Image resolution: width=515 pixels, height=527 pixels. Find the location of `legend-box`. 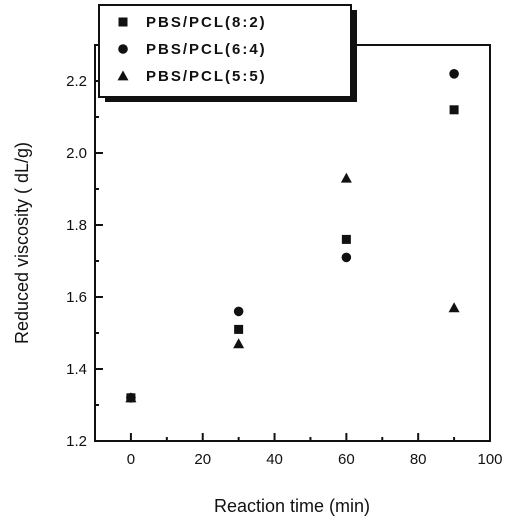

legend-box is located at coordinates (225, 51).